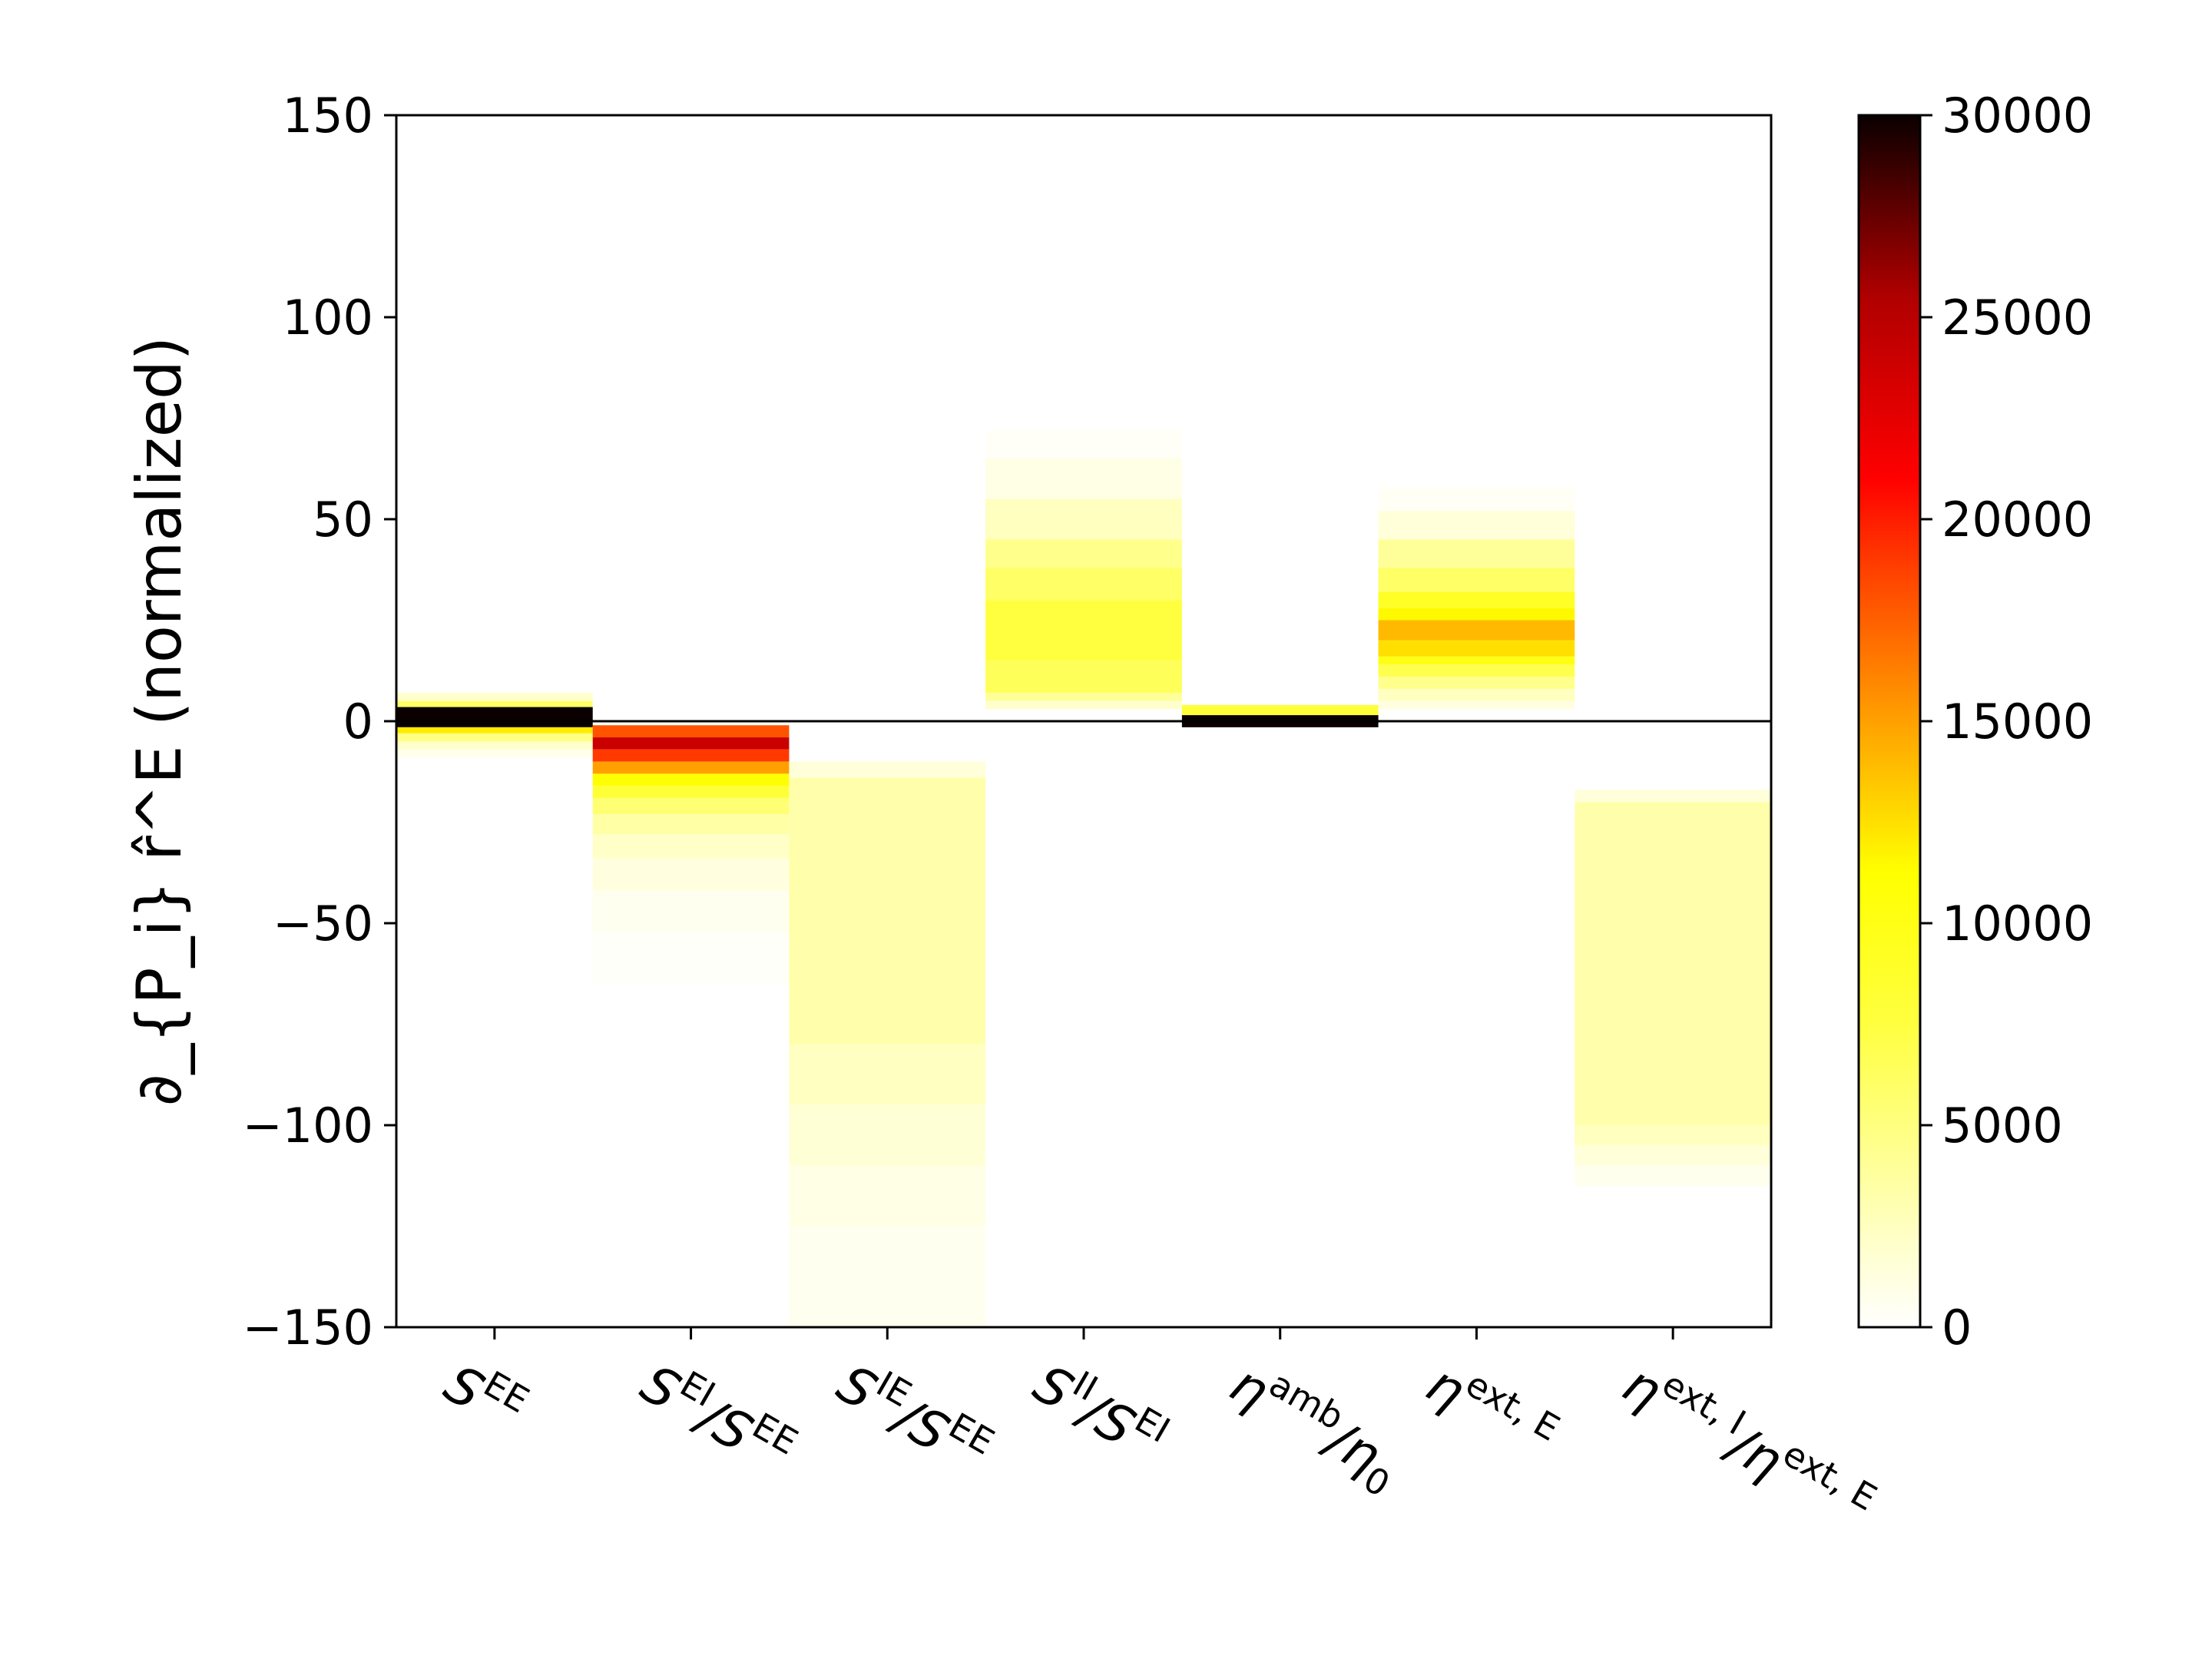 The image size is (2212, 1659). I want to click on colorbar-tick-label: 20000, so click(2017, 520).